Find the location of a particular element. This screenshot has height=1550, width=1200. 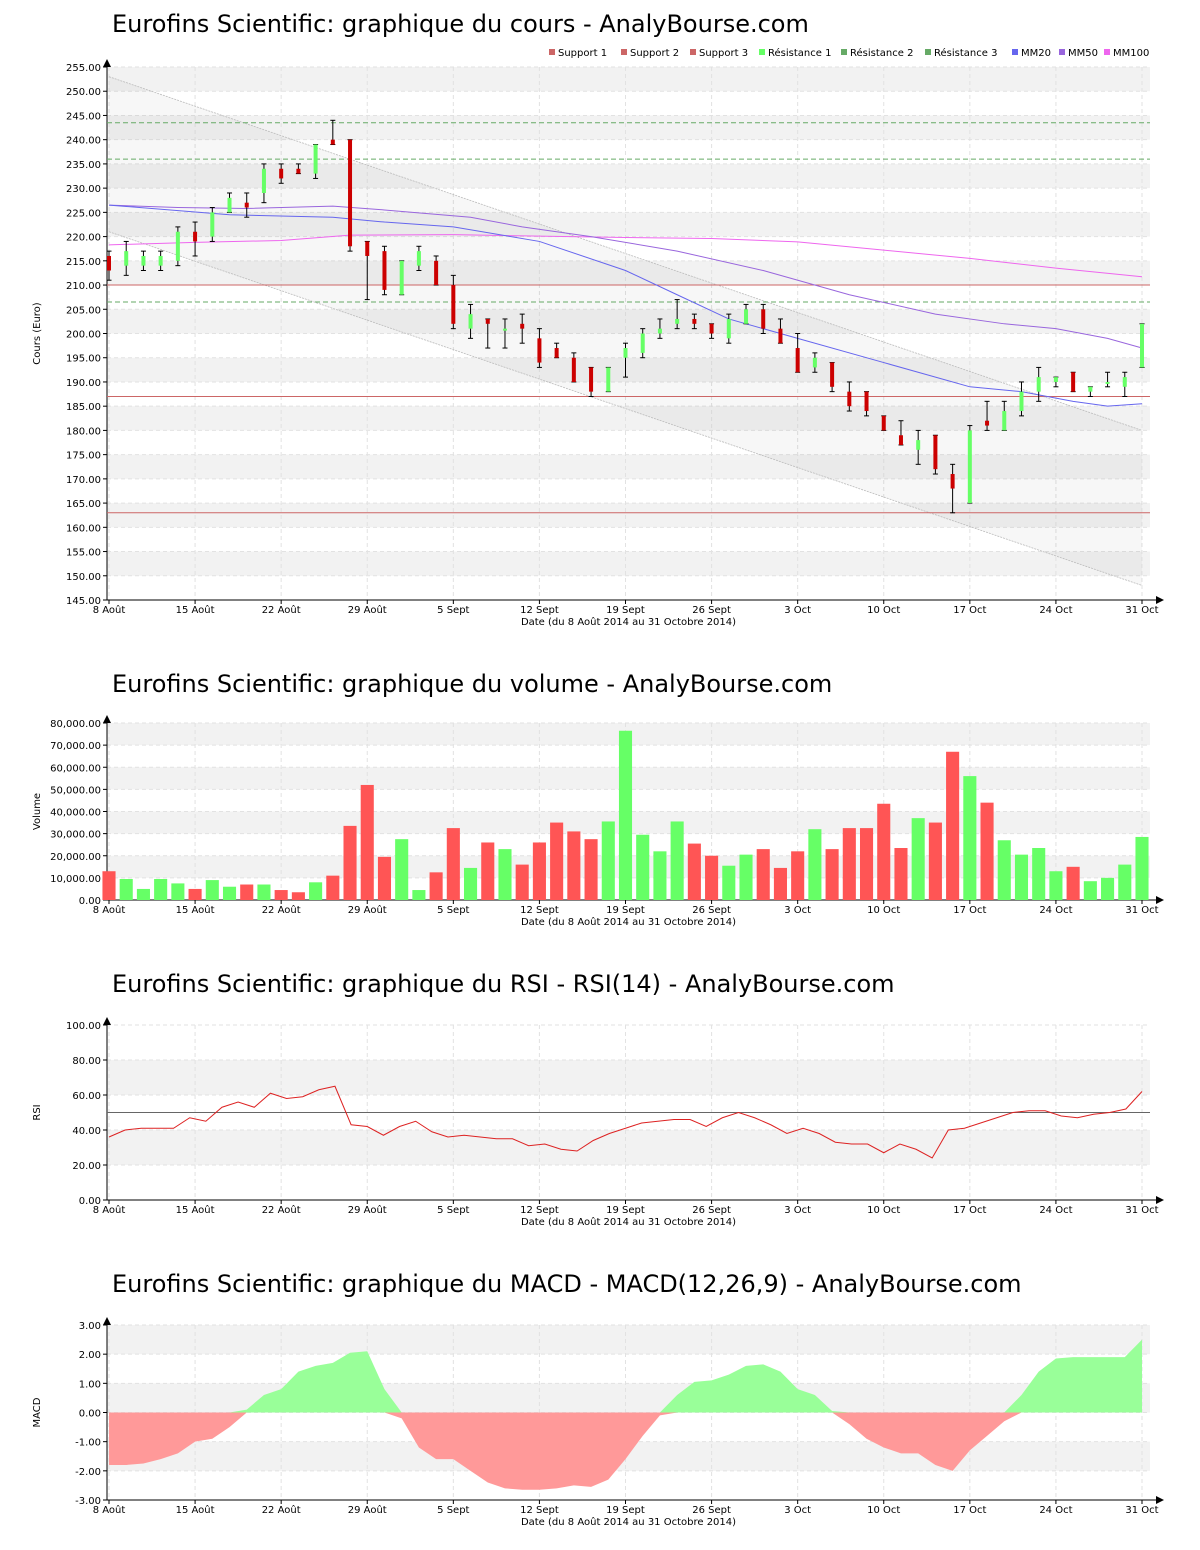

legend-label: Résistance 3 is located at coordinates (965, 53).